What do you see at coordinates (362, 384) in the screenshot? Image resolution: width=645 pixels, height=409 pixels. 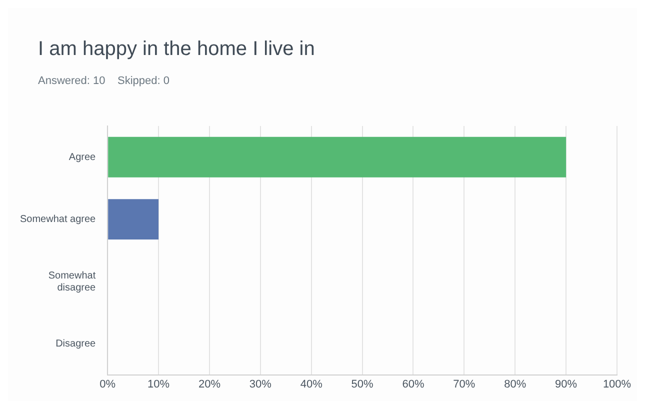 I see `x-tick-label: 50%` at bounding box center [362, 384].